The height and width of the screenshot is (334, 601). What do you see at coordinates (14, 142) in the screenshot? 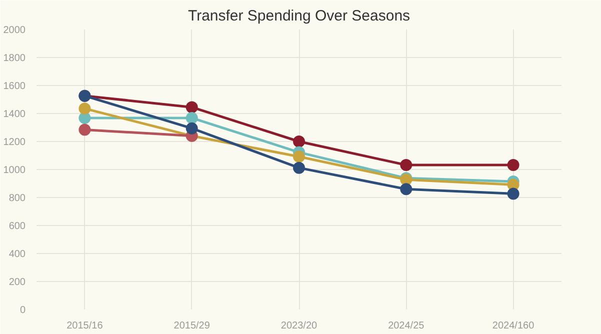
I see `y-tick-label: 1200` at bounding box center [14, 142].